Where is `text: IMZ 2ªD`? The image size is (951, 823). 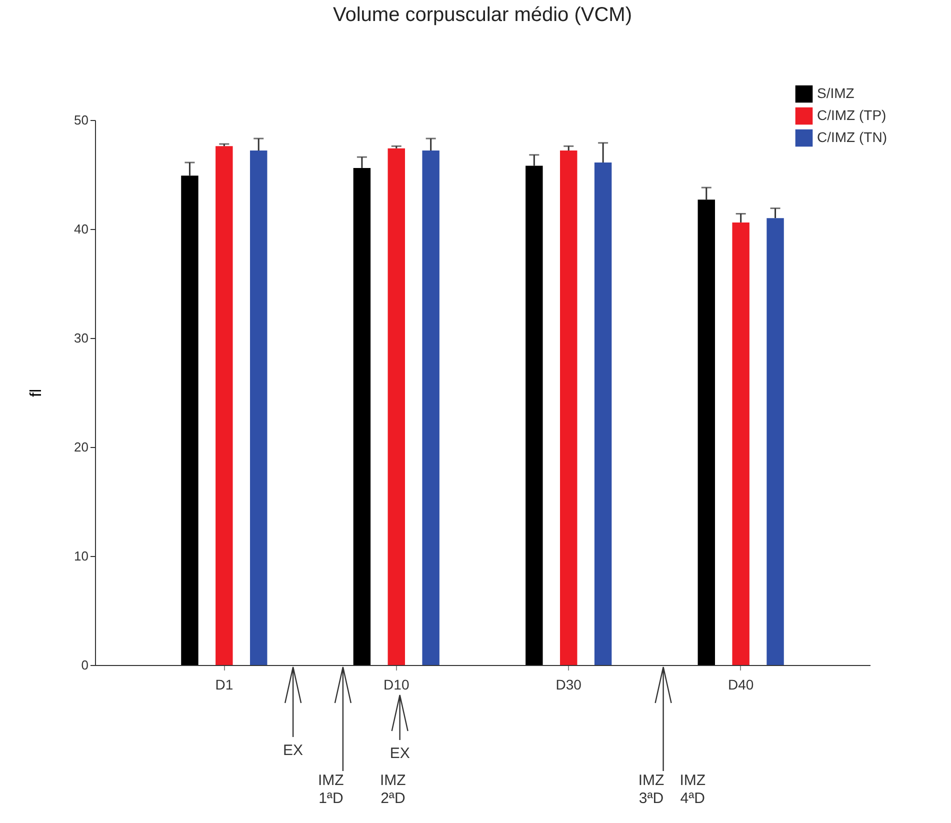 text: IMZ 2ªD is located at coordinates (393, 789).